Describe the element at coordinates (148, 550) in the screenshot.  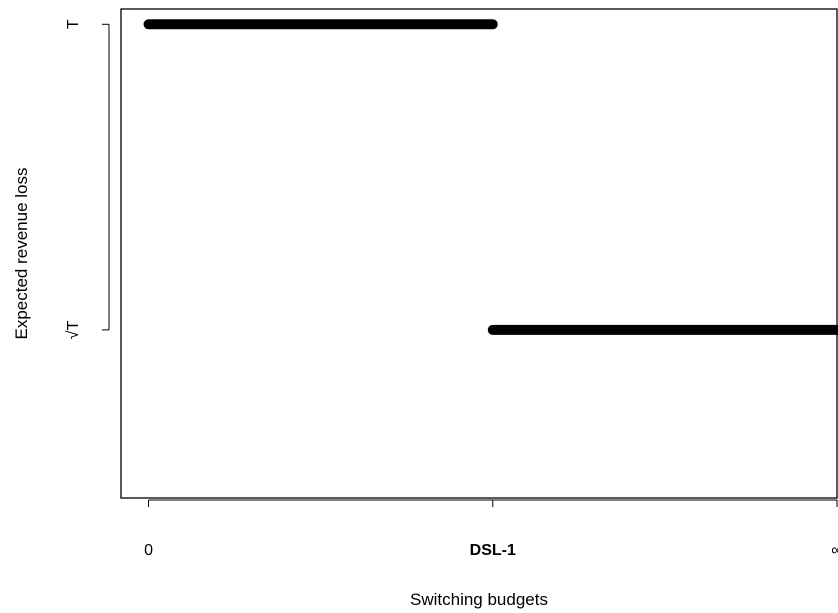
I see `x-tick-label: 0` at that location.